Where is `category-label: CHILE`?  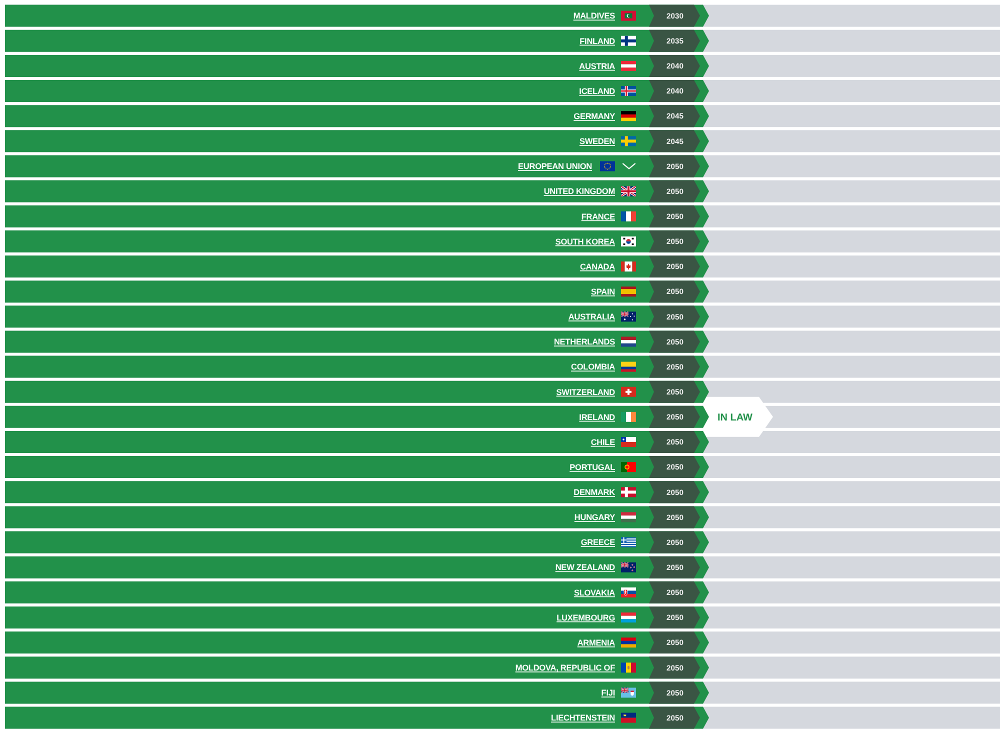
category-label: CHILE is located at coordinates (603, 441).